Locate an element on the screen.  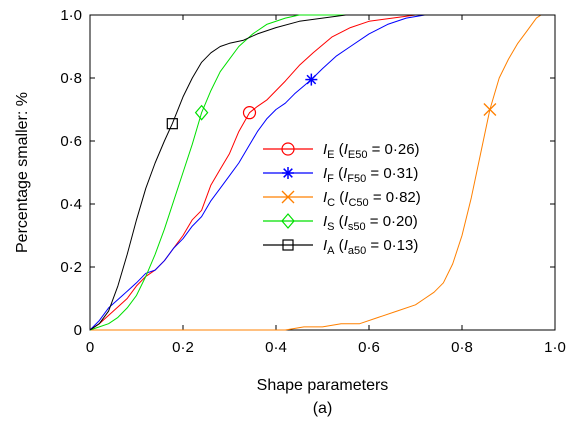
legend-text-part: = 0·26) is located at coordinates (393, 149).